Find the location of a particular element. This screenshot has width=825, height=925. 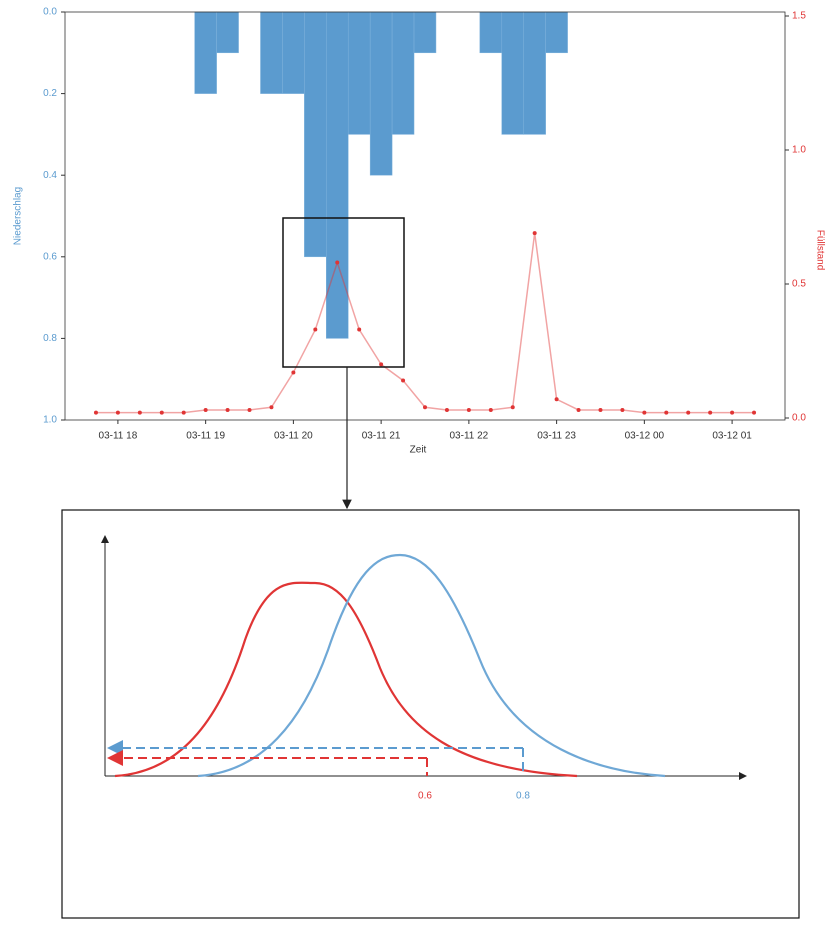

x-tick-label: 03-12 01 is located at coordinates (732, 436).